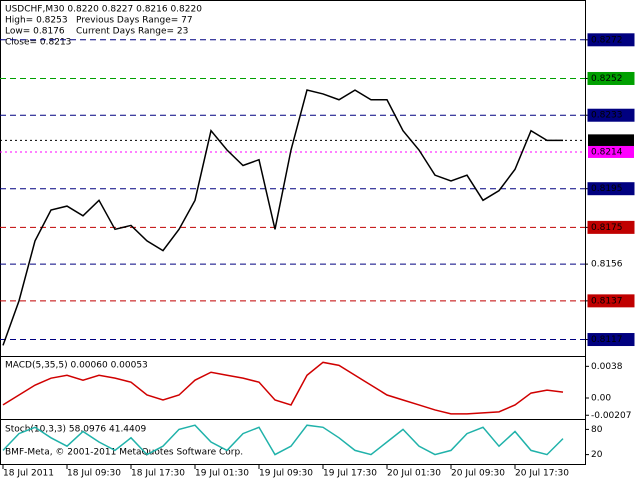 This screenshot has width=640, height=480. What do you see at coordinates (158, 474) in the screenshot?
I see `x-tick-label: 18 Jul 17:30` at bounding box center [158, 474].